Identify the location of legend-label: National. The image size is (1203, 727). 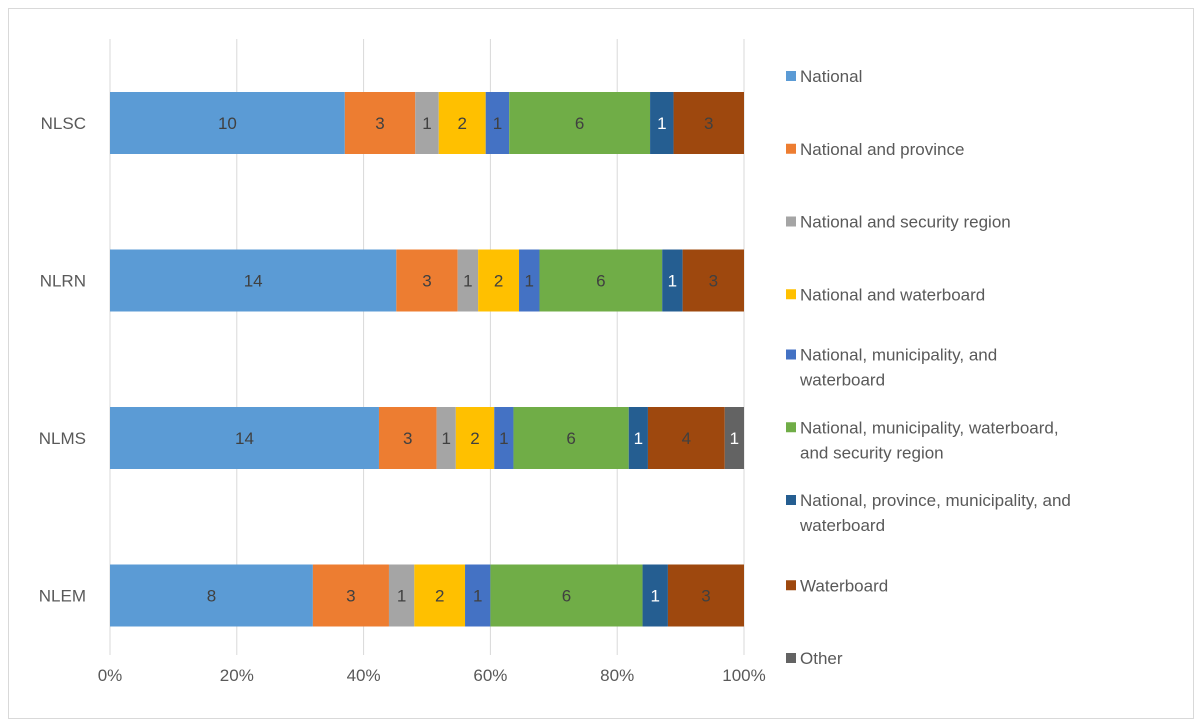
(831, 76).